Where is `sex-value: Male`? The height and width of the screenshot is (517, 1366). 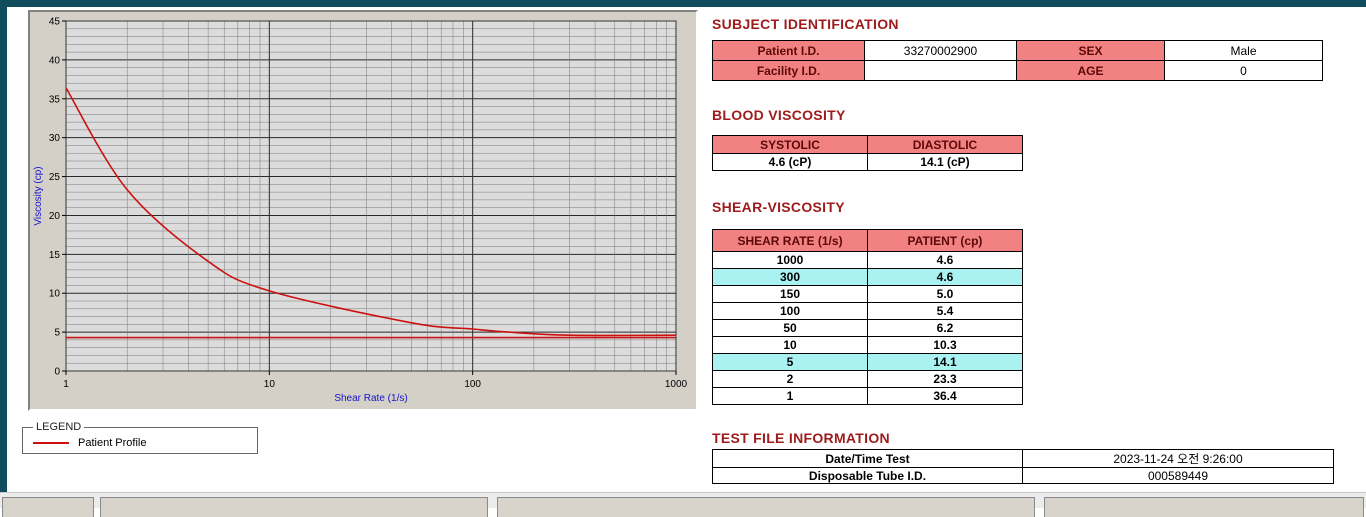 sex-value: Male is located at coordinates (1243, 50).